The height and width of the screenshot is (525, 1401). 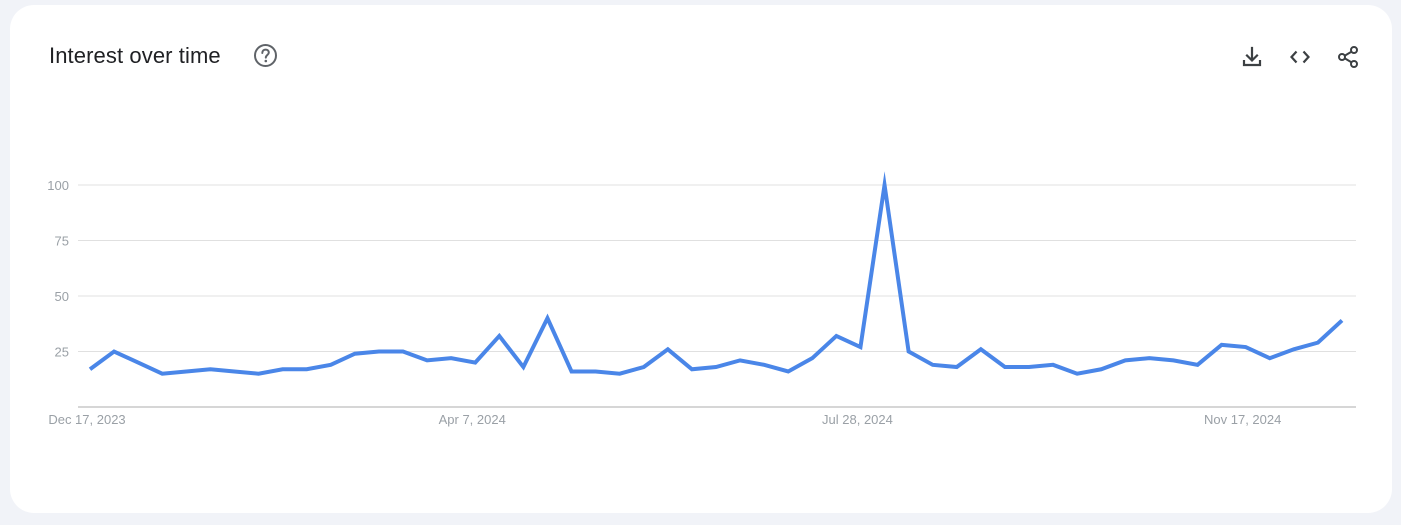 I want to click on download-icon, so click(x=1252, y=56).